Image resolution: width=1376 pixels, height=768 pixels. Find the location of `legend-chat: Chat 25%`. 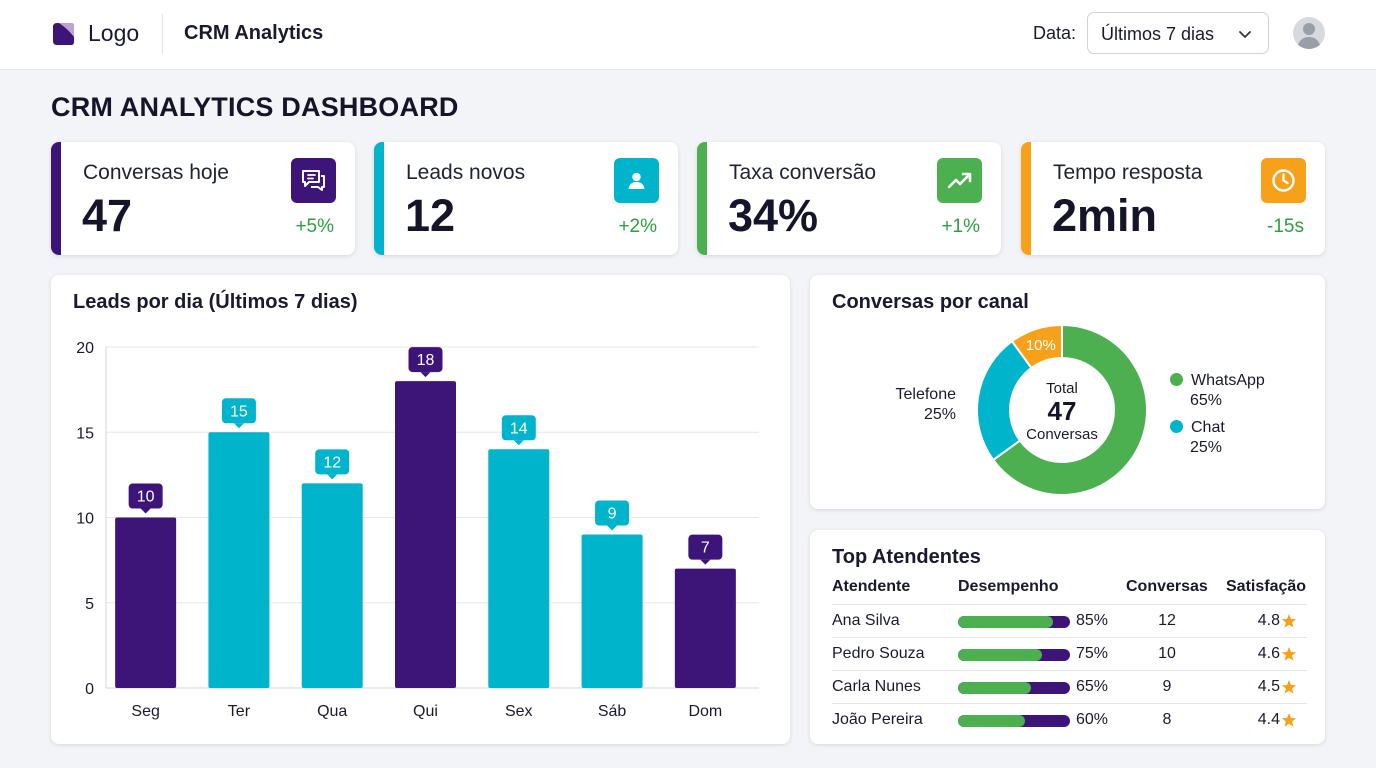

legend-chat: Chat 25% is located at coordinates (1197, 438).